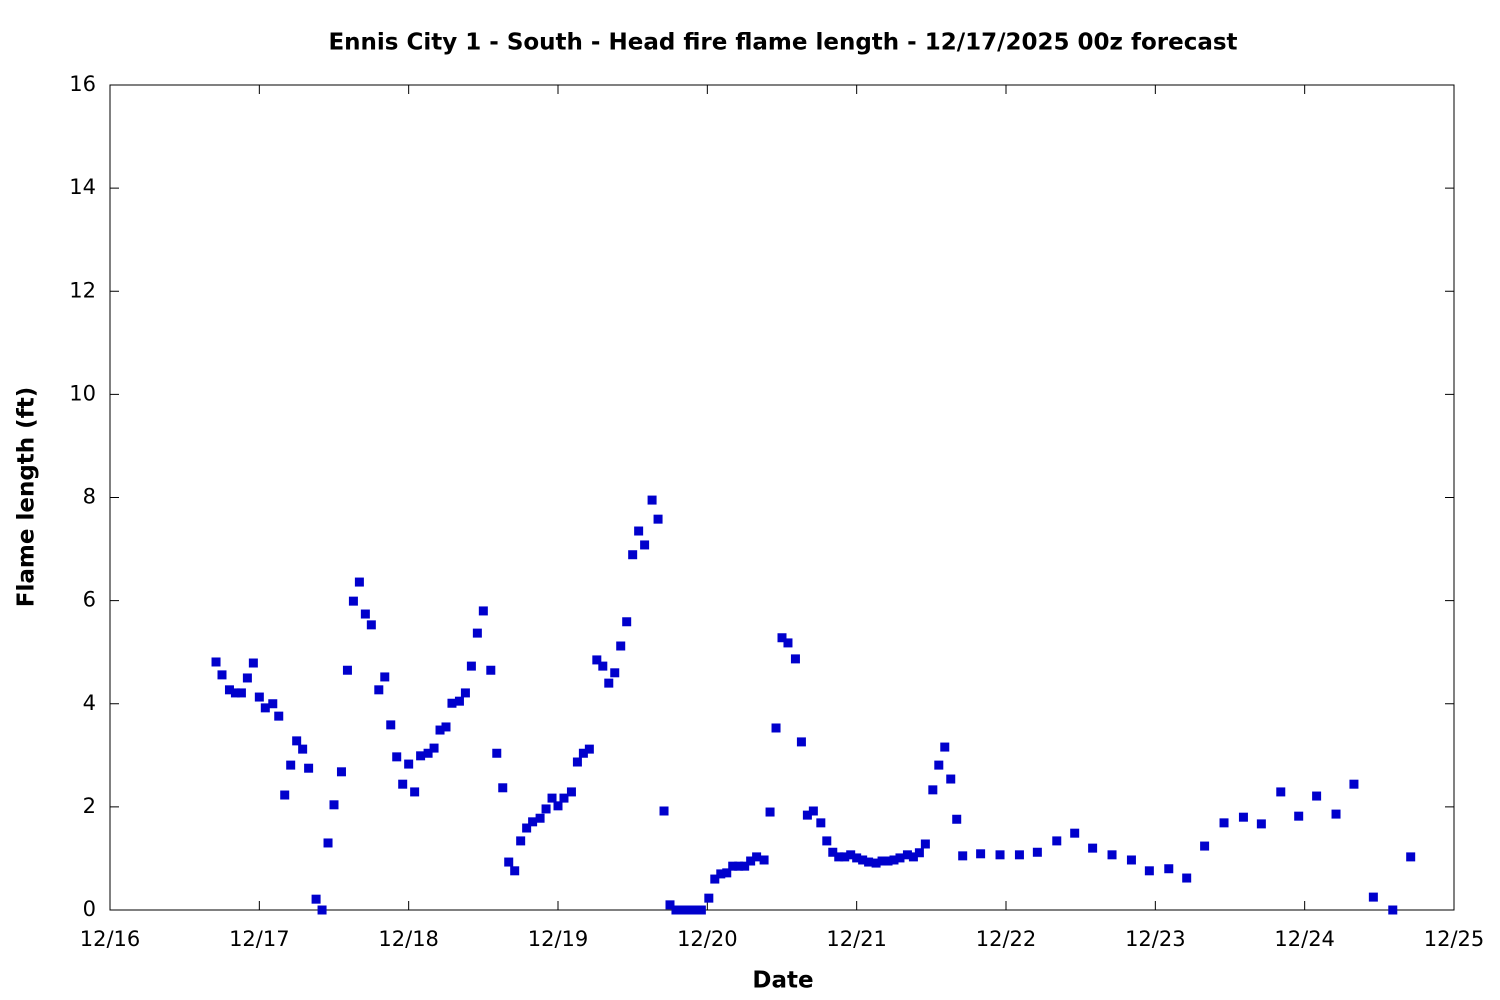  Describe the element at coordinates (110, 939) in the screenshot. I see `x-tick-label: 12/16` at that location.